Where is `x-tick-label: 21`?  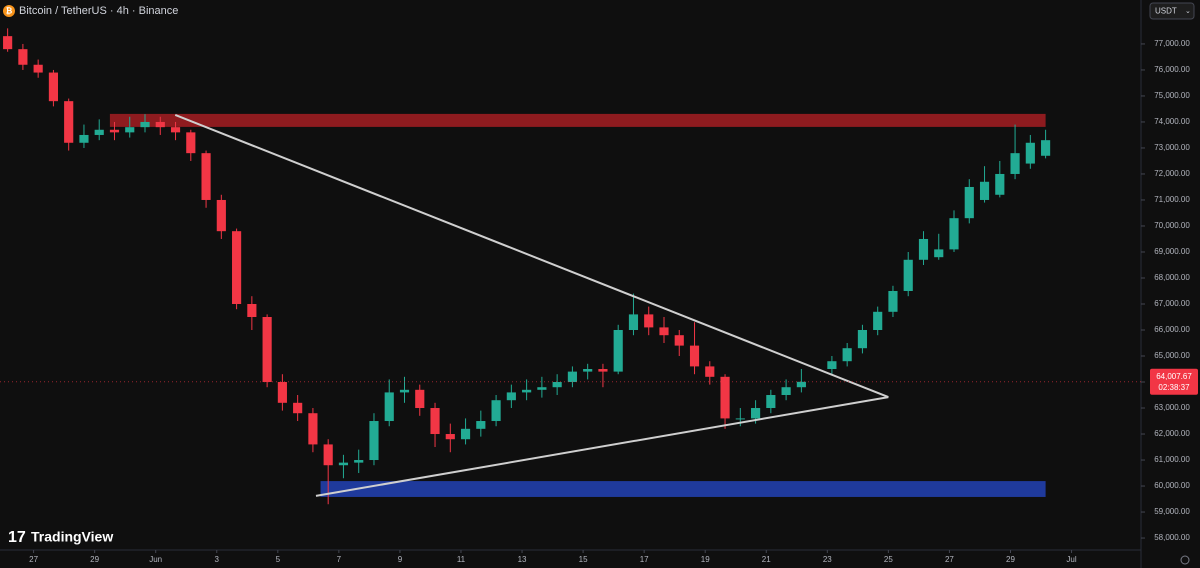 x-tick-label: 21 is located at coordinates (766, 559).